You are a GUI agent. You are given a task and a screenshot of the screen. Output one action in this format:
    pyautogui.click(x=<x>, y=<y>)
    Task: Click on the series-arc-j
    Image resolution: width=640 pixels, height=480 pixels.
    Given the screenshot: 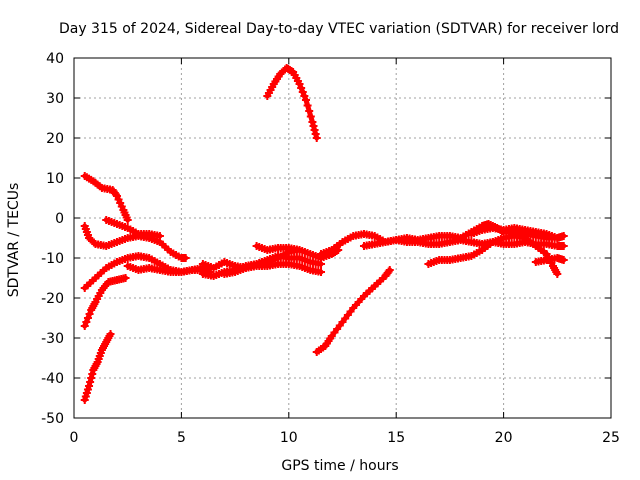 What is the action you would take?
    pyautogui.click(x=273, y=269)
    